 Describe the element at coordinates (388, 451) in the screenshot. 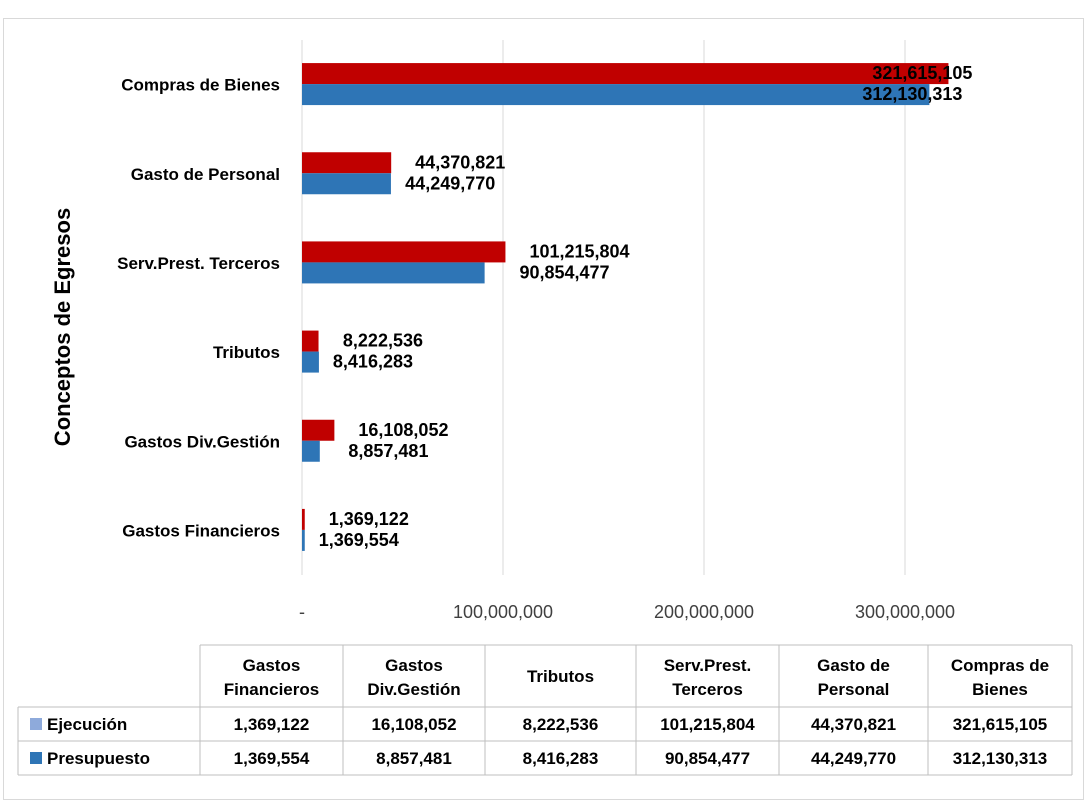

I see `data-label-presupuesto: 8,857,481` at that location.